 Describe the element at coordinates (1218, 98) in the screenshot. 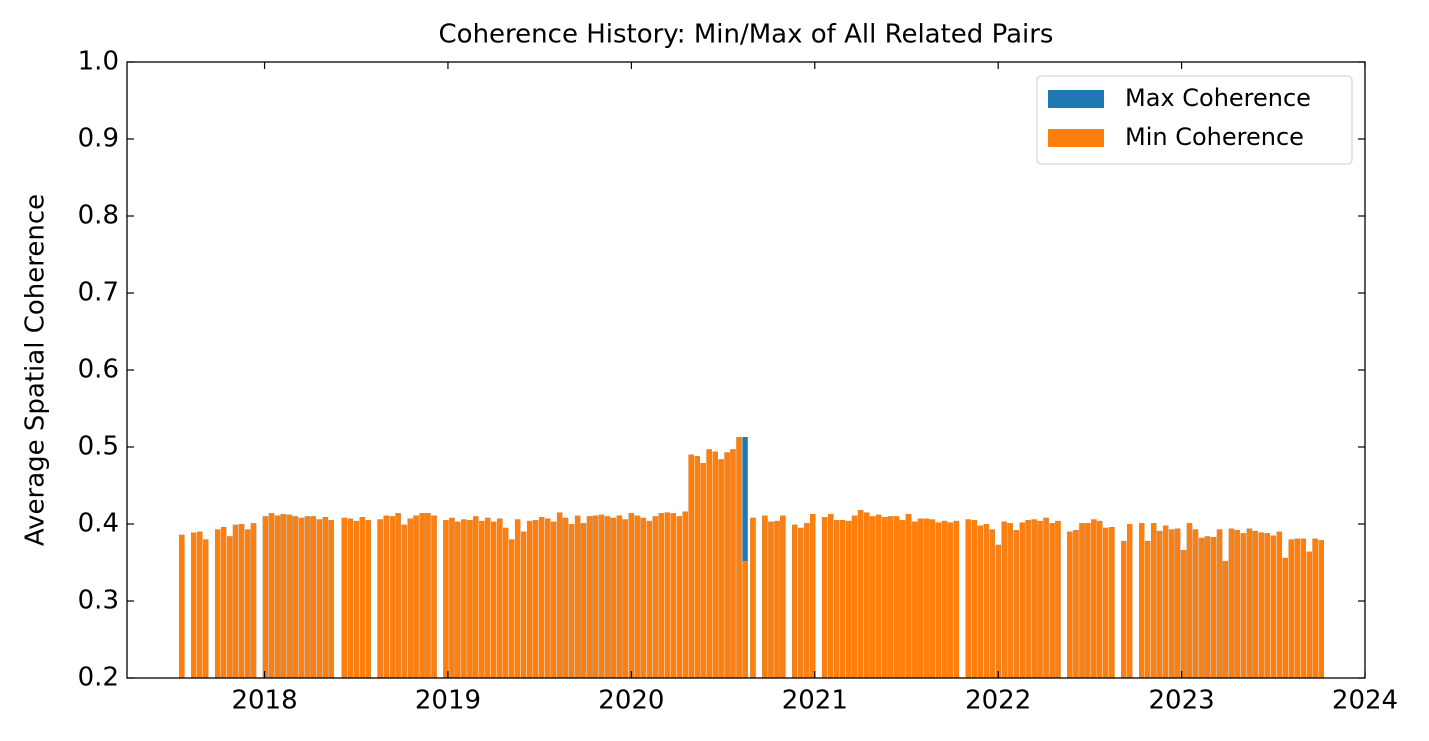

I see `legend-label: Max Coherence` at that location.